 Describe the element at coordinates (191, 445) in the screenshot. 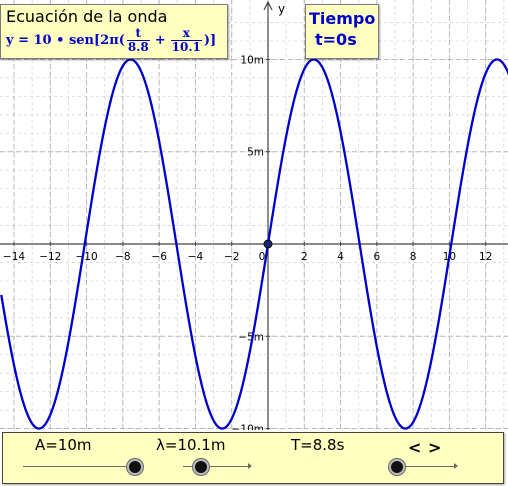

I see `wavelength-label: λ=10.1m` at that location.